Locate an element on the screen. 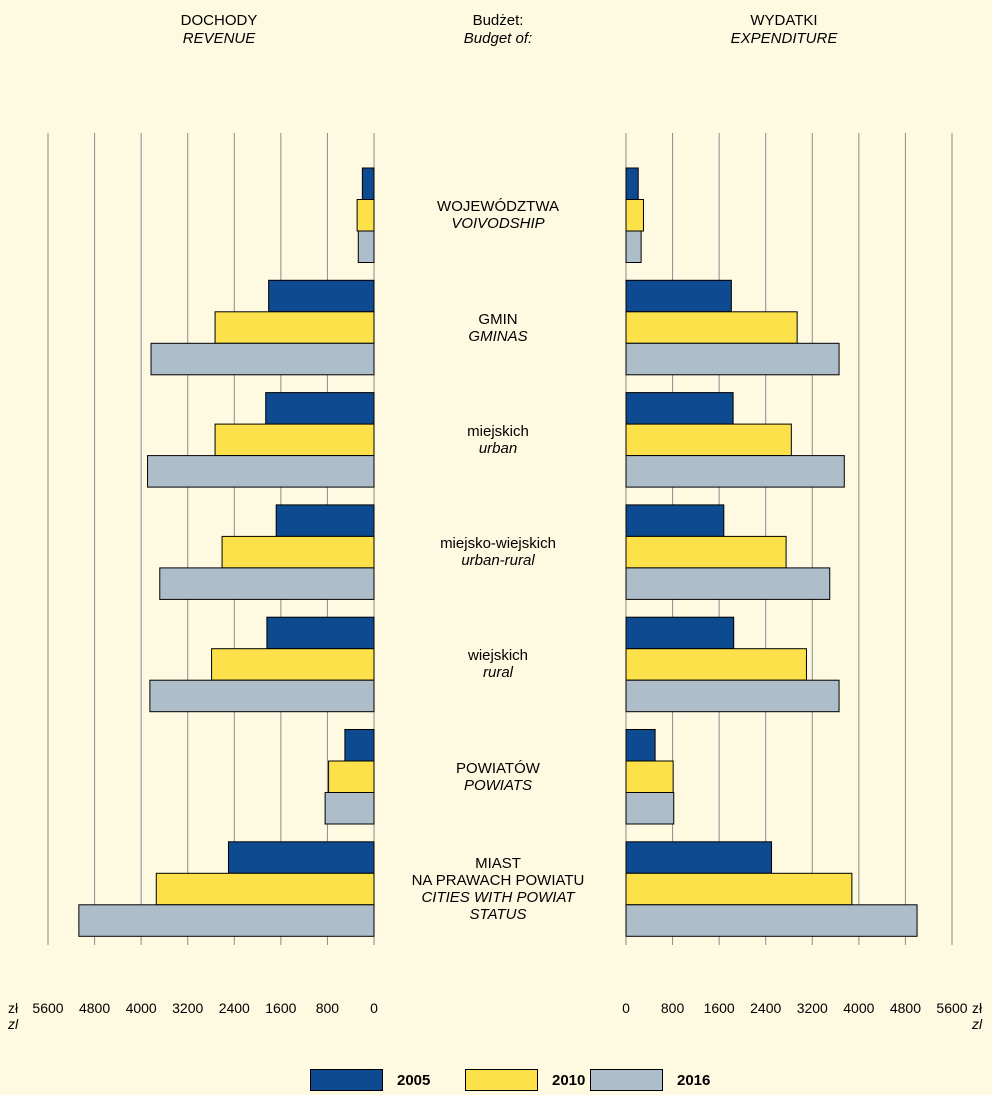 Image resolution: width=992 pixels, height=1095 pixels. legend-label-2005: 2005 is located at coordinates (414, 1080).